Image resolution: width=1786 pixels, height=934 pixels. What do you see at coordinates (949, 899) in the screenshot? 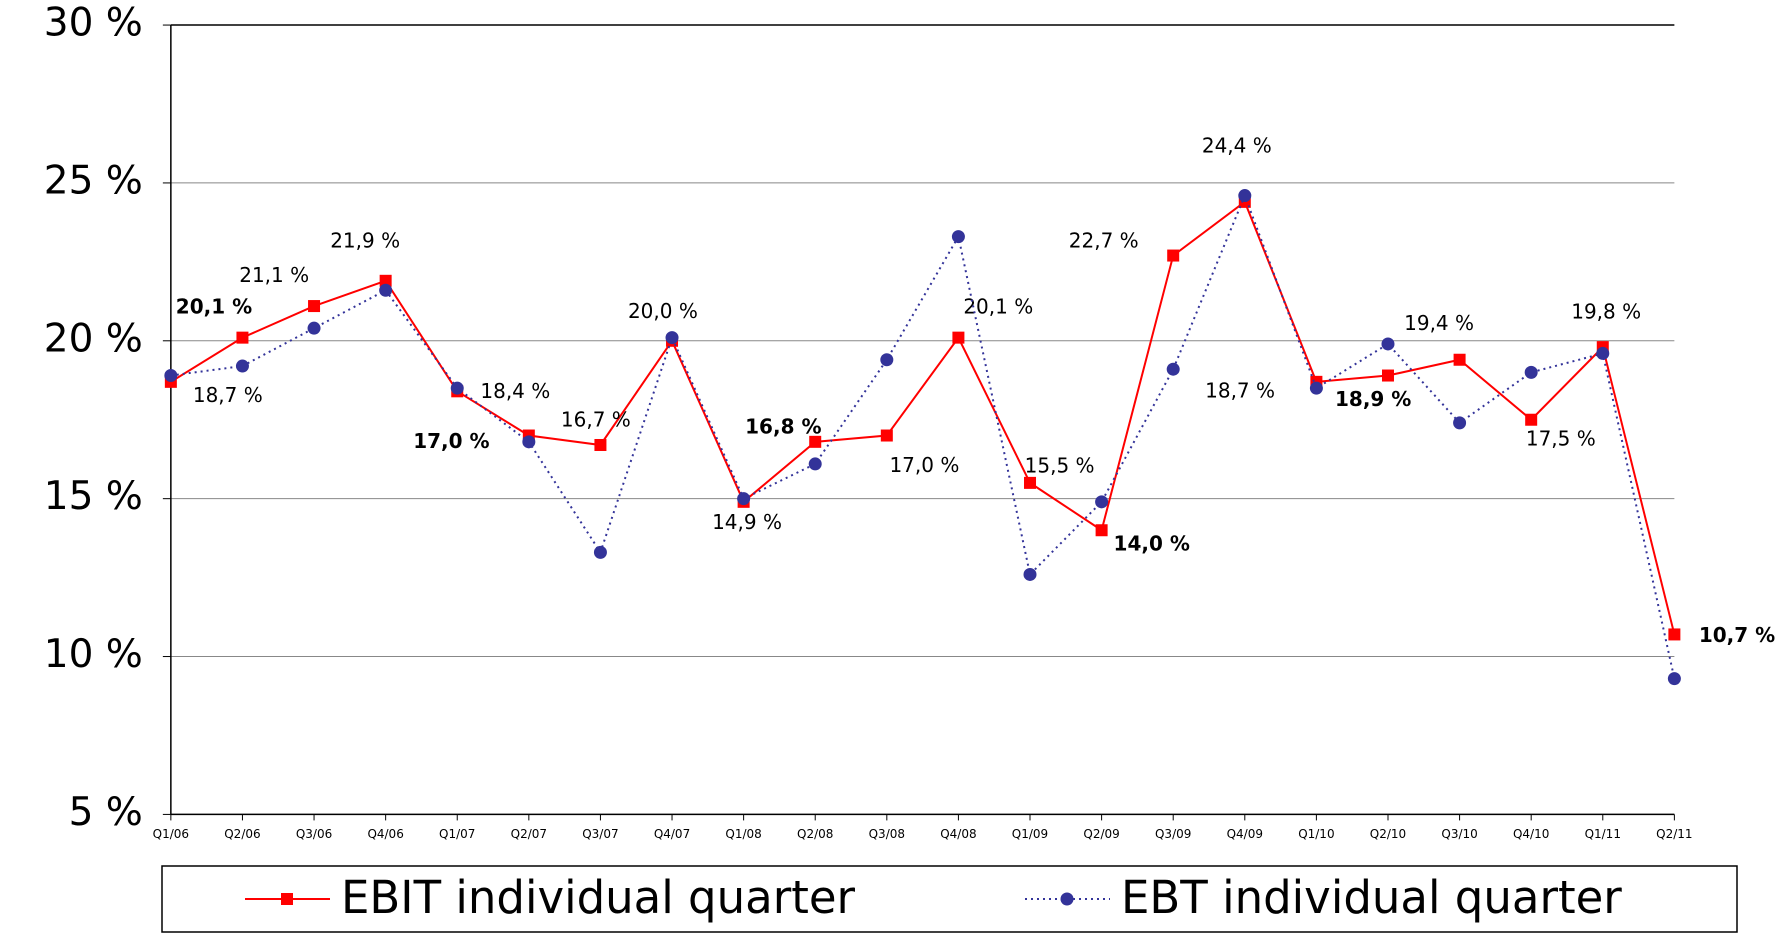
I see `legend-box` at bounding box center [949, 899].